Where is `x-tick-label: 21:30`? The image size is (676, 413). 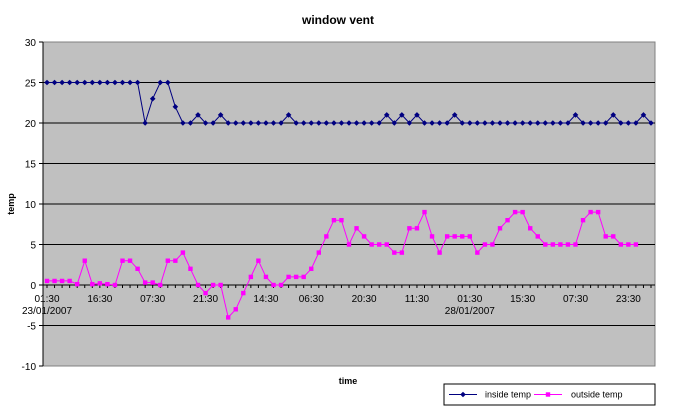 x-tick-label: 21:30 is located at coordinates (205, 299).